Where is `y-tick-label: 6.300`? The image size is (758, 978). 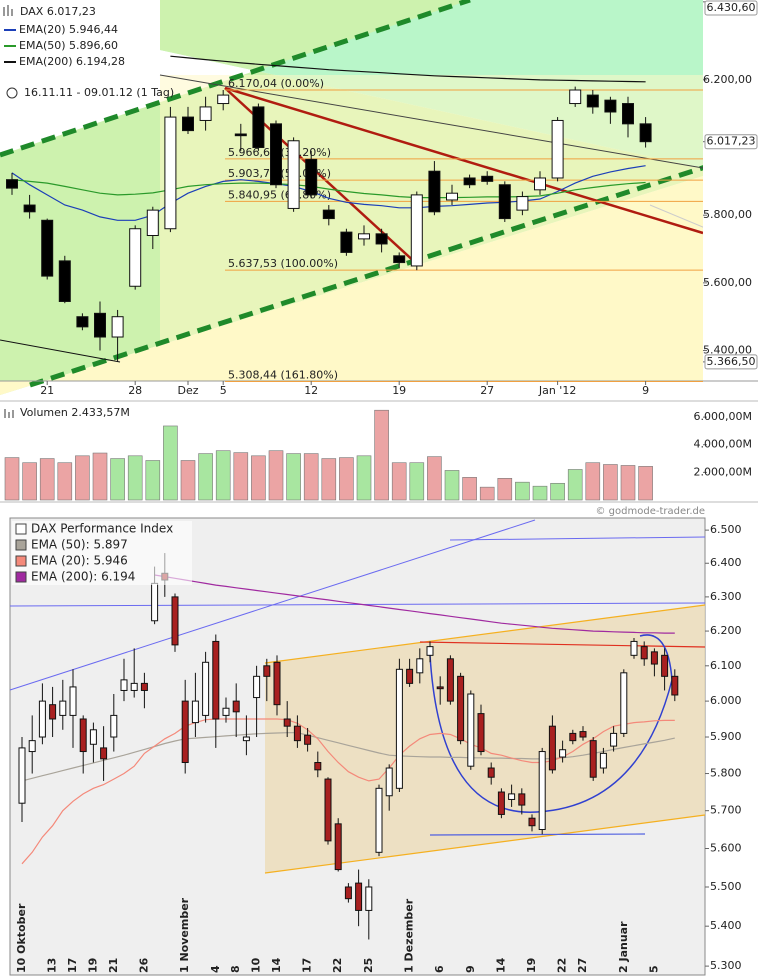
y-tick-label: 6.300 is located at coordinates (726, 596).